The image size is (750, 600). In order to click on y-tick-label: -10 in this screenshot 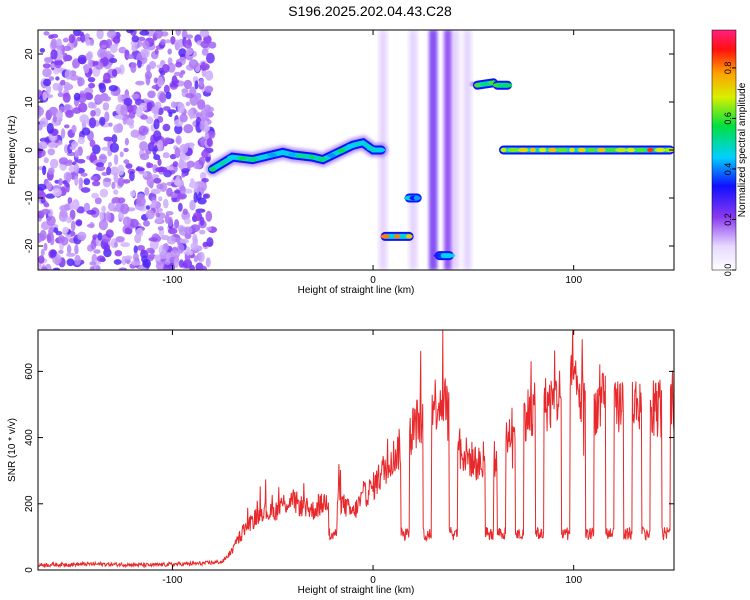, I will do `click(29, 197)`.